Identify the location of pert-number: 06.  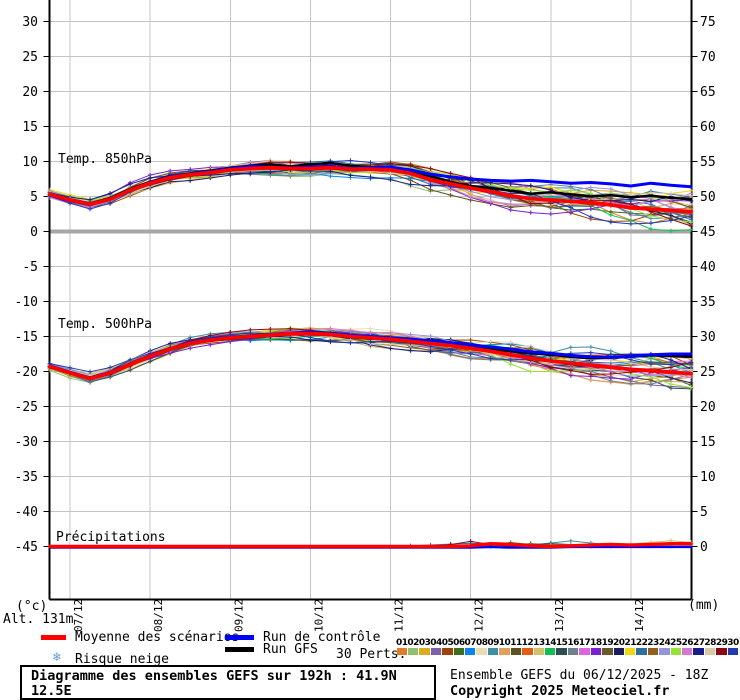
(459, 643).